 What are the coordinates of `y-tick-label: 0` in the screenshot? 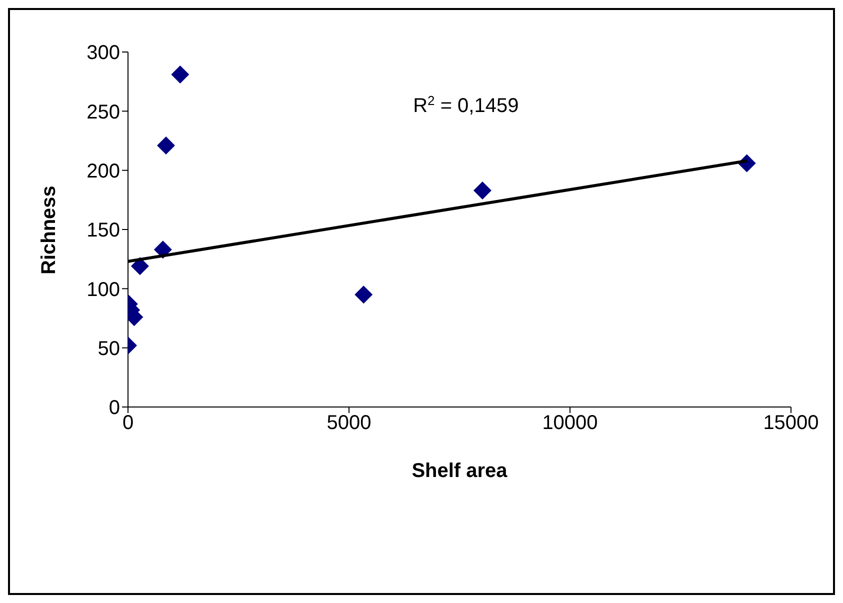 It's located at (114, 408).